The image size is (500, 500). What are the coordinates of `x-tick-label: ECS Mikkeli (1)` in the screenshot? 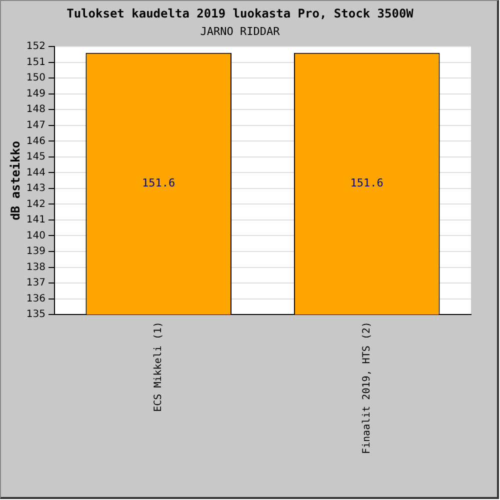 It's located at (158, 367).